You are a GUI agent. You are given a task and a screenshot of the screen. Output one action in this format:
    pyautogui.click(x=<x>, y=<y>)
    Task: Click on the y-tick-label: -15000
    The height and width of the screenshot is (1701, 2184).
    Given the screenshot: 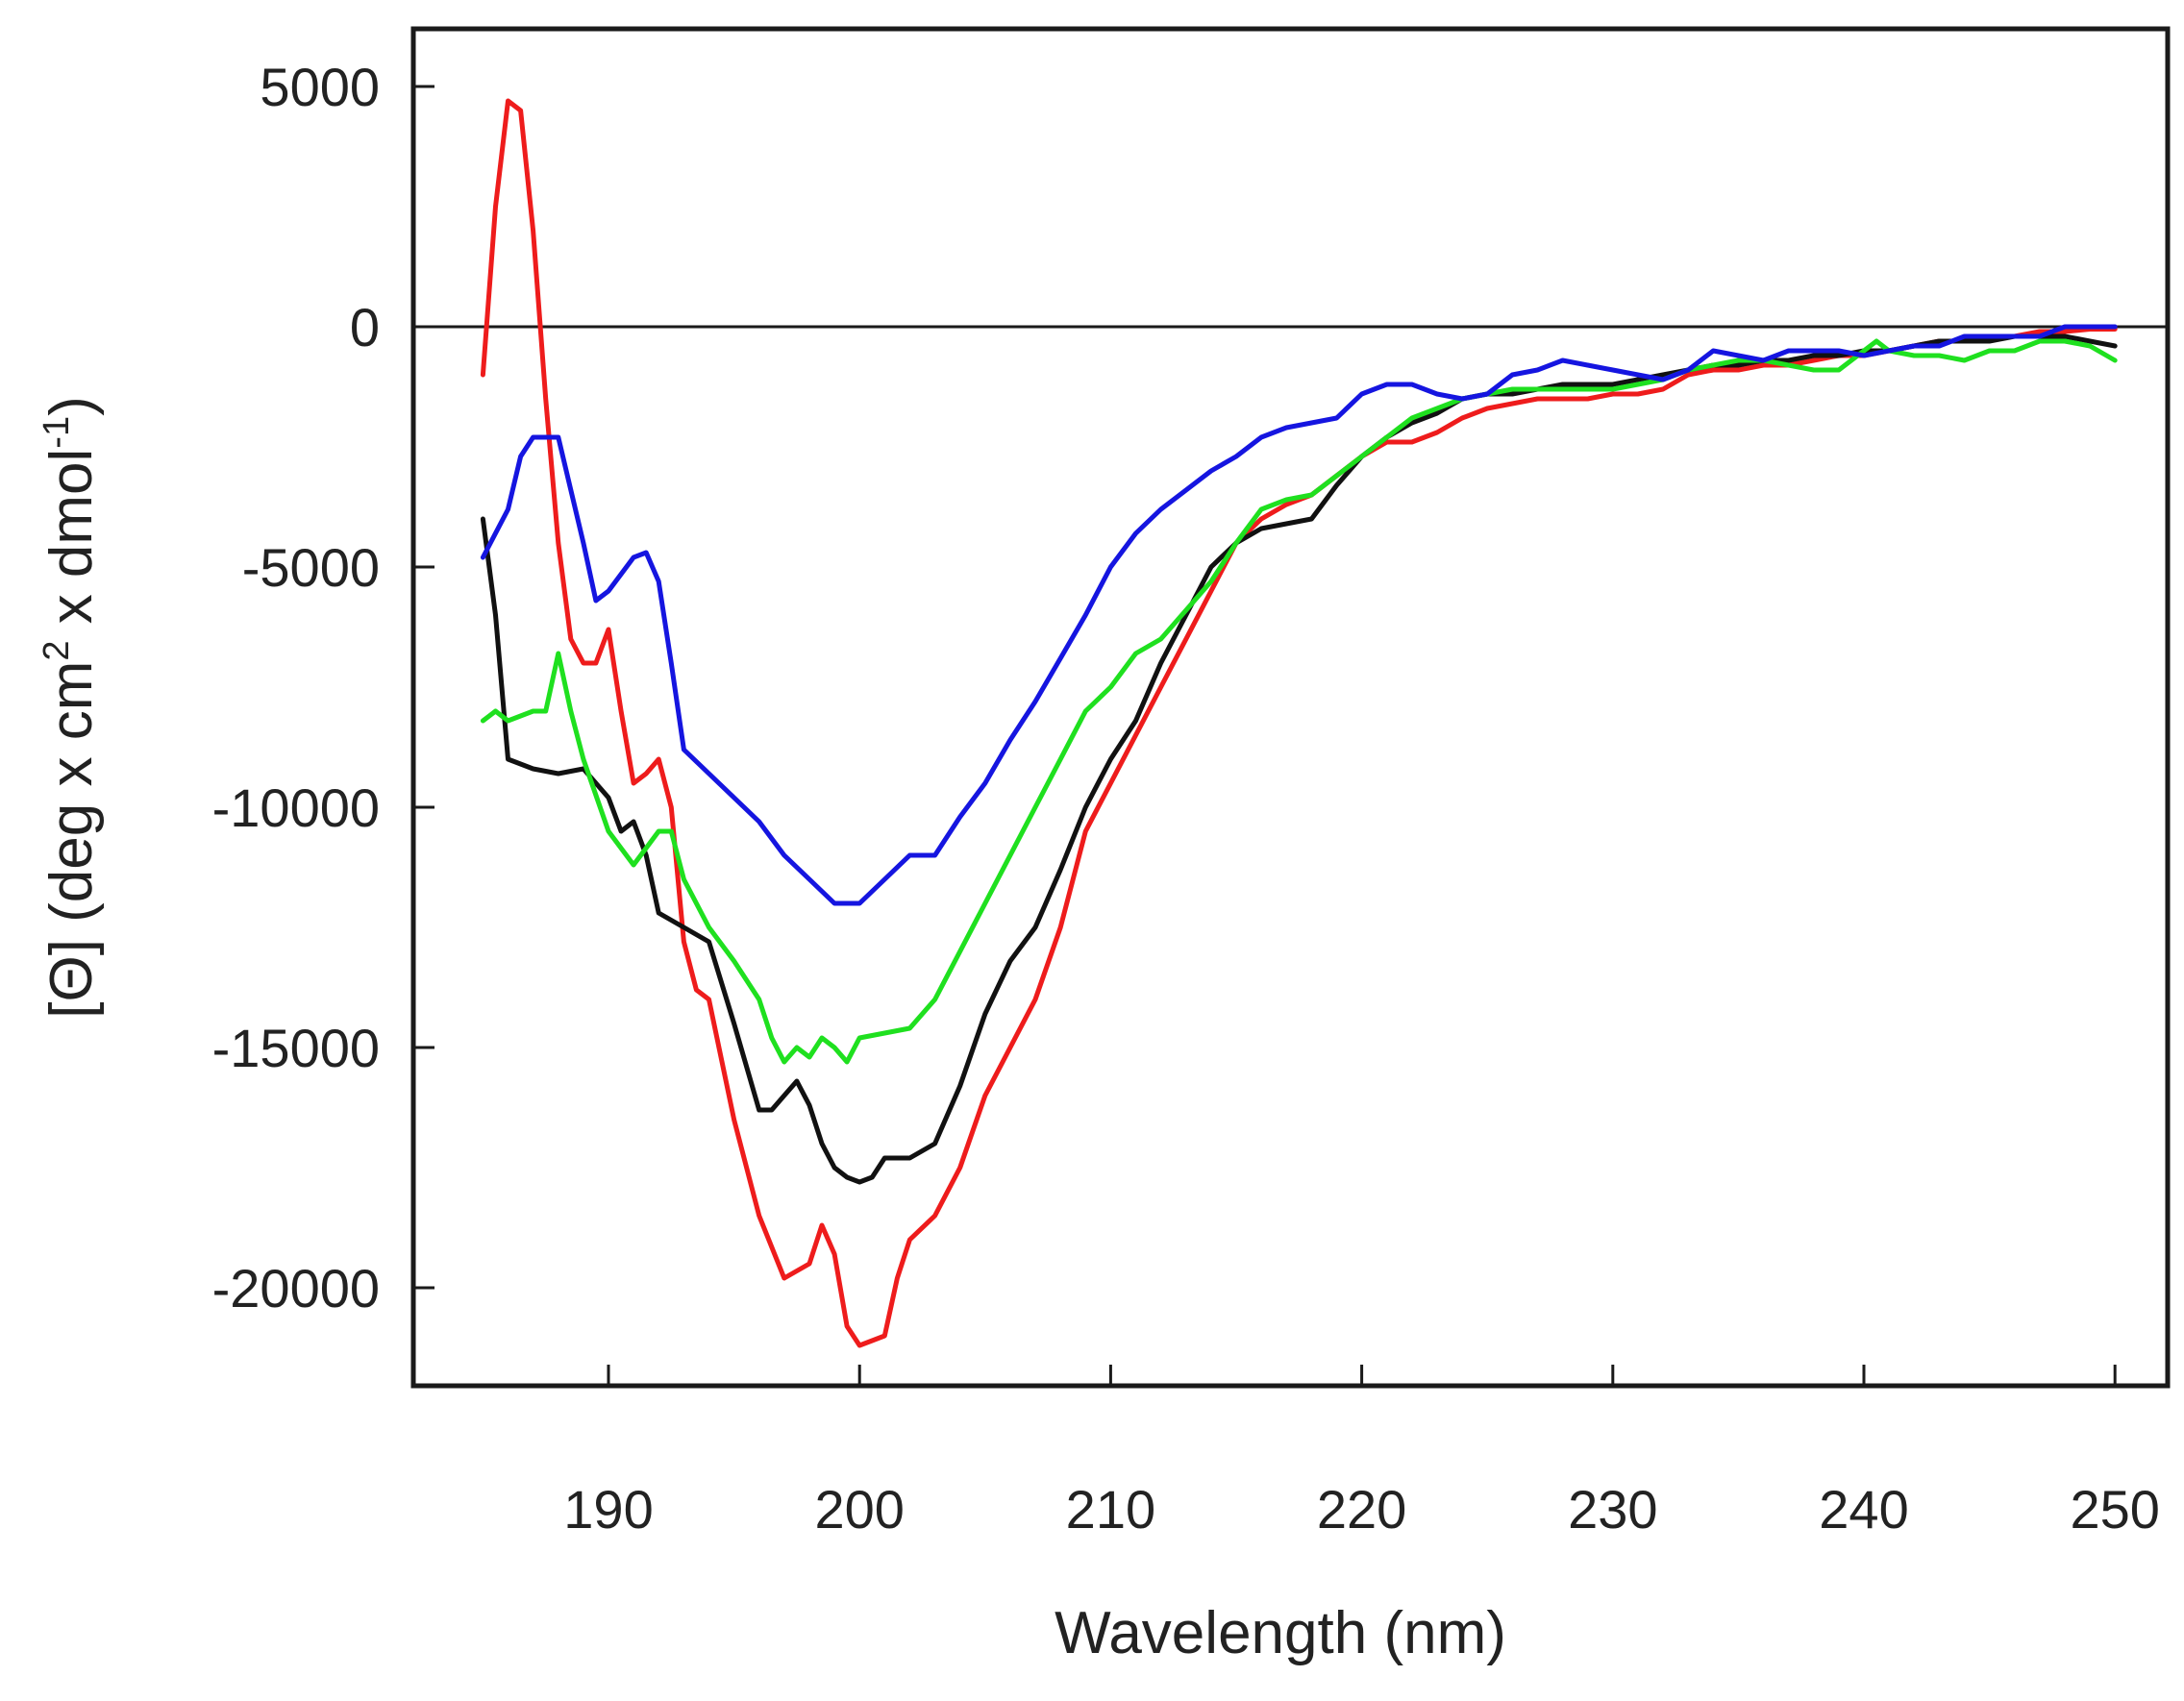 What is the action you would take?
    pyautogui.click(x=296, y=1048)
    